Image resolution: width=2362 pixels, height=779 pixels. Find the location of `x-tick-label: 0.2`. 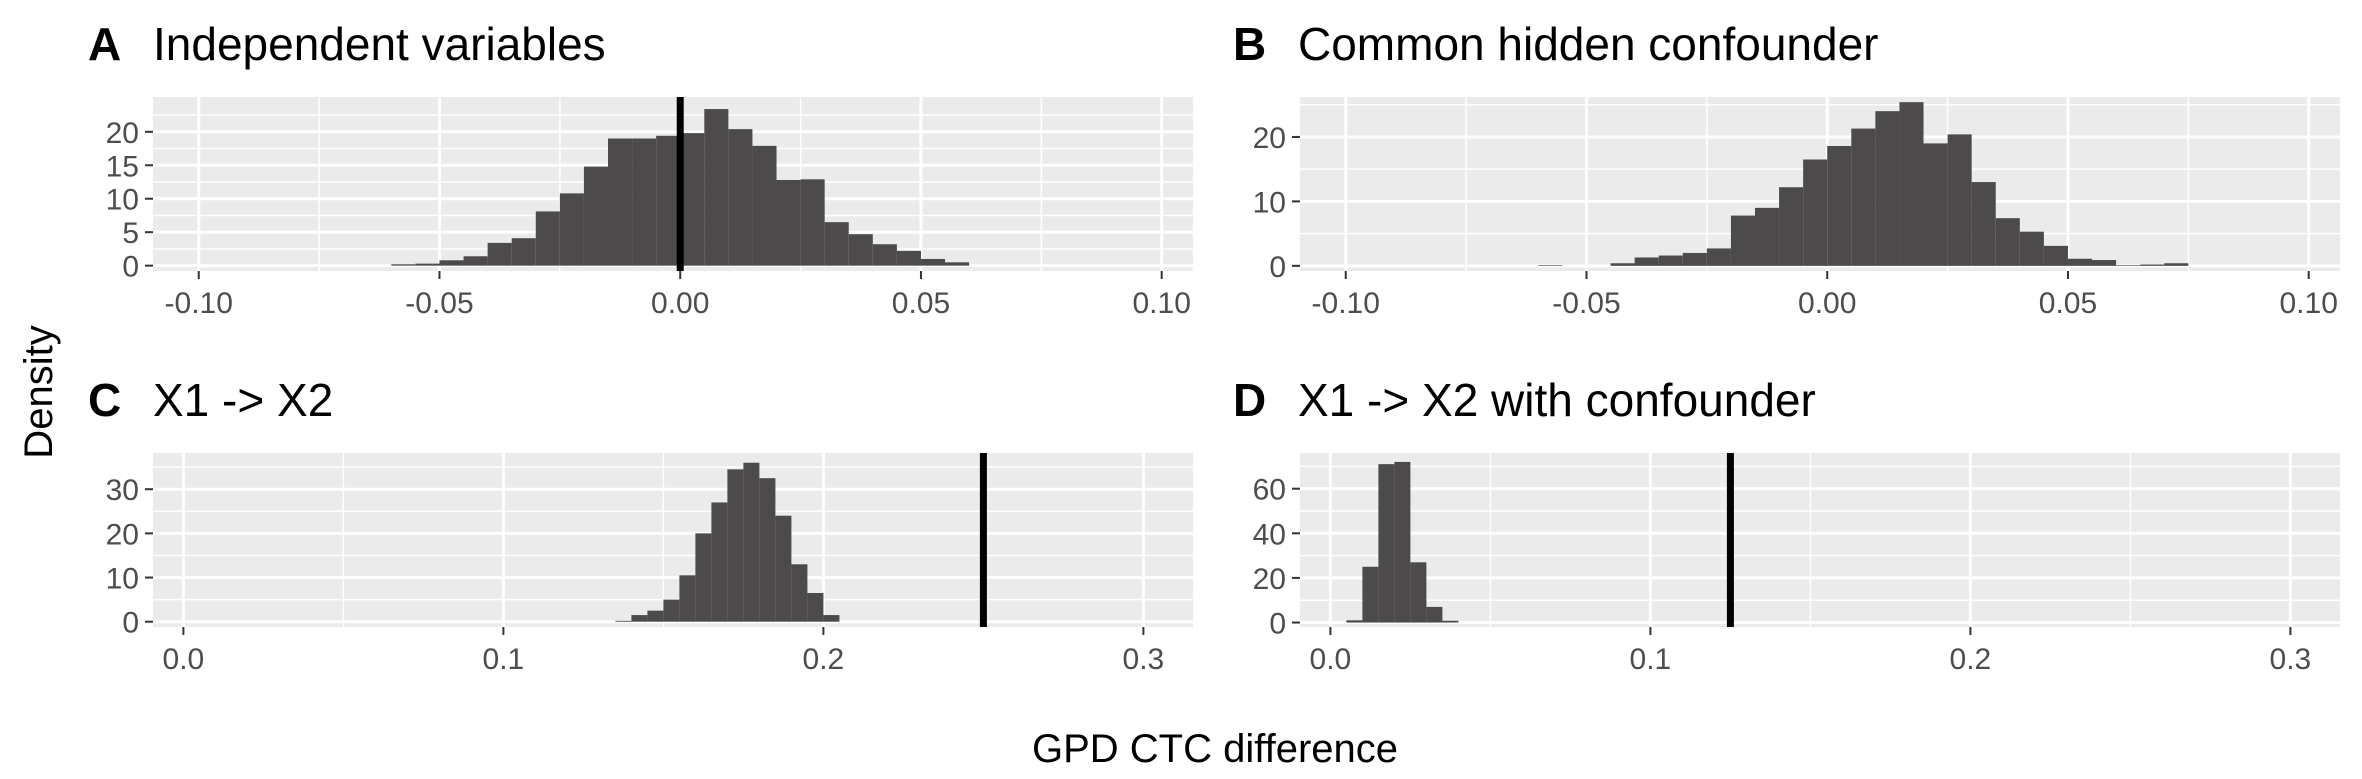

x-tick-label: 0.2 is located at coordinates (824, 659).